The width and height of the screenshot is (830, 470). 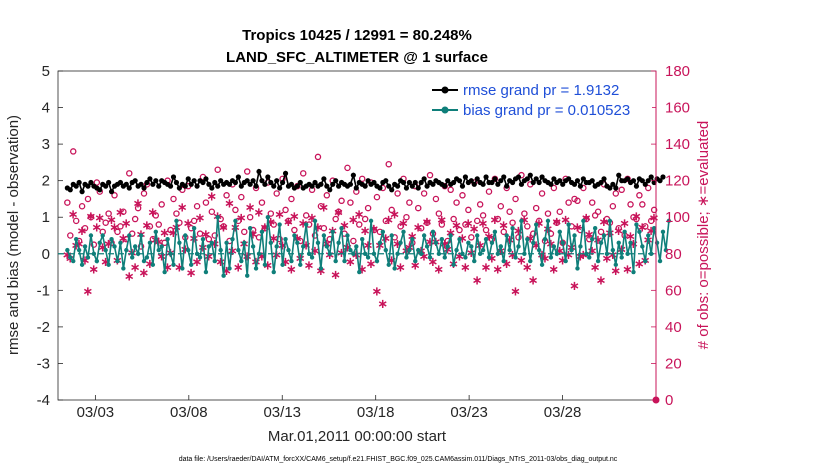 What do you see at coordinates (46, 108) in the screenshot?
I see `y-tick-label-left: 4` at bounding box center [46, 108].